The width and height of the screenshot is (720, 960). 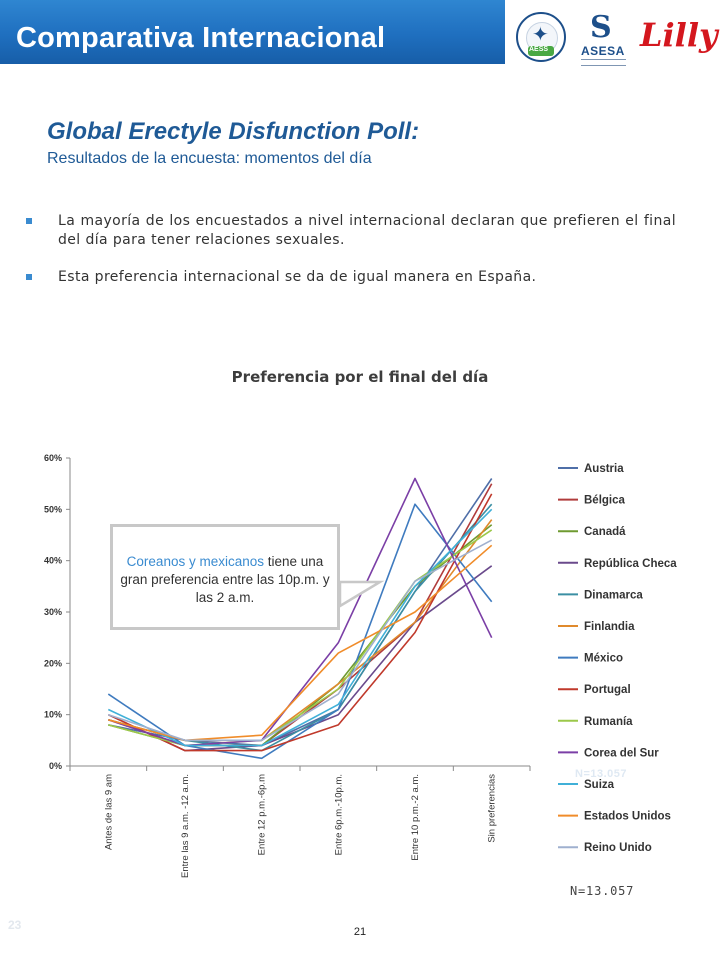 I want to click on y-tick-label: 40%, so click(x=53, y=561).